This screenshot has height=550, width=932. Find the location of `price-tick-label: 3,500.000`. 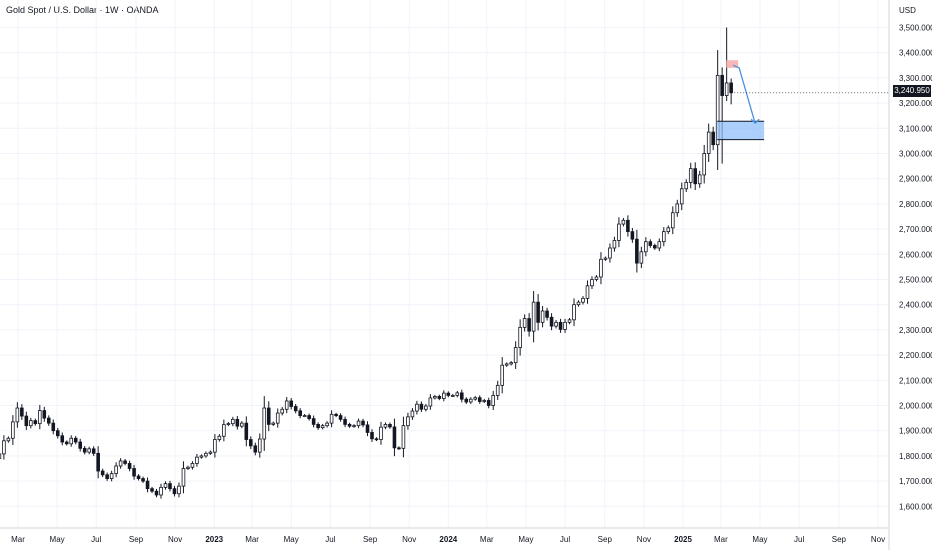

price-tick-label: 3,500.000 is located at coordinates (915, 28).